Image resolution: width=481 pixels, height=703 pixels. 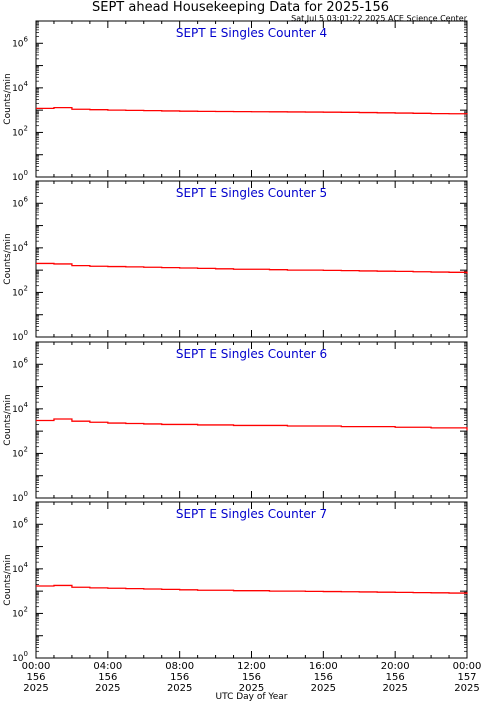 I want to click on x-tick-label: 16:00, so click(x=323, y=666).